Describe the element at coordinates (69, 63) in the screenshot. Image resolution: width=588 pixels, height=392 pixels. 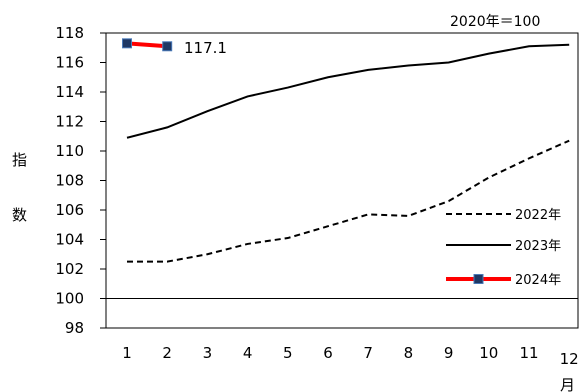
I see `y-tick-label: 116` at that location.